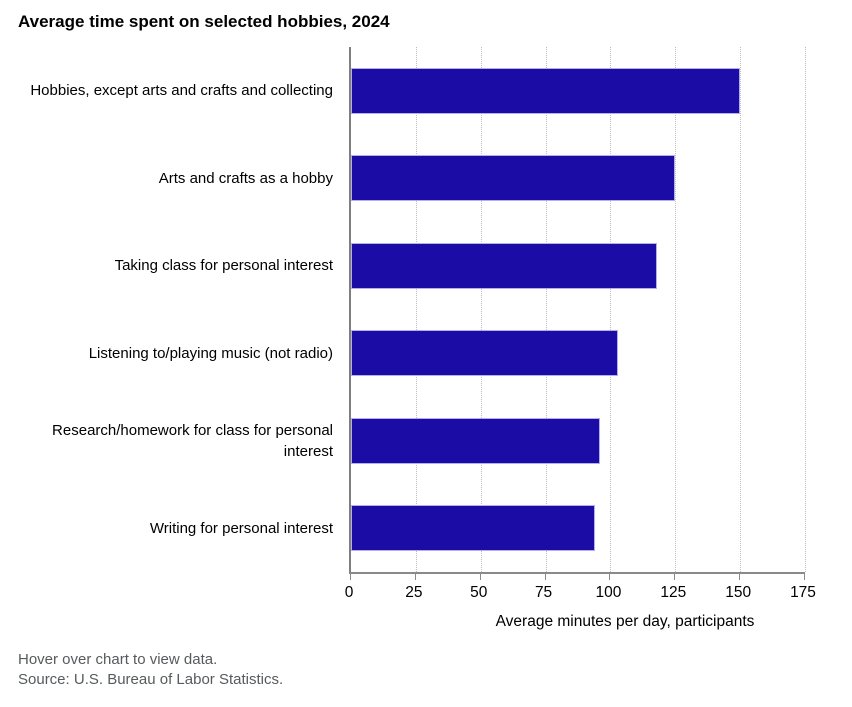 The image size is (852, 707). Describe the element at coordinates (241, 528) in the screenshot. I see `category-label: Writing for personal interest` at that location.